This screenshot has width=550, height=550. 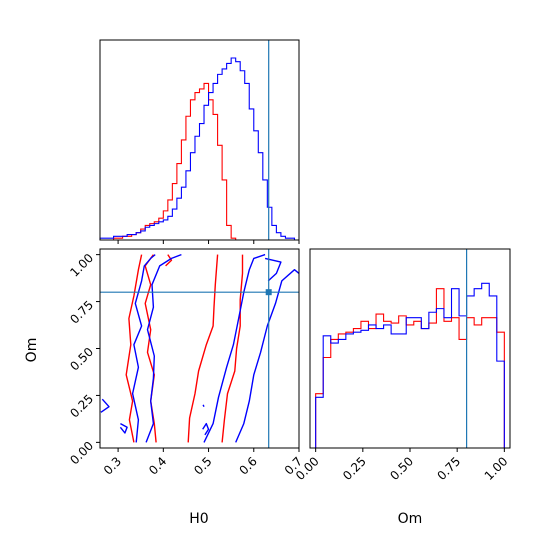 What do you see at coordinates (199, 149) in the screenshot?
I see `h0-hist-step-blue` at bounding box center [199, 149].